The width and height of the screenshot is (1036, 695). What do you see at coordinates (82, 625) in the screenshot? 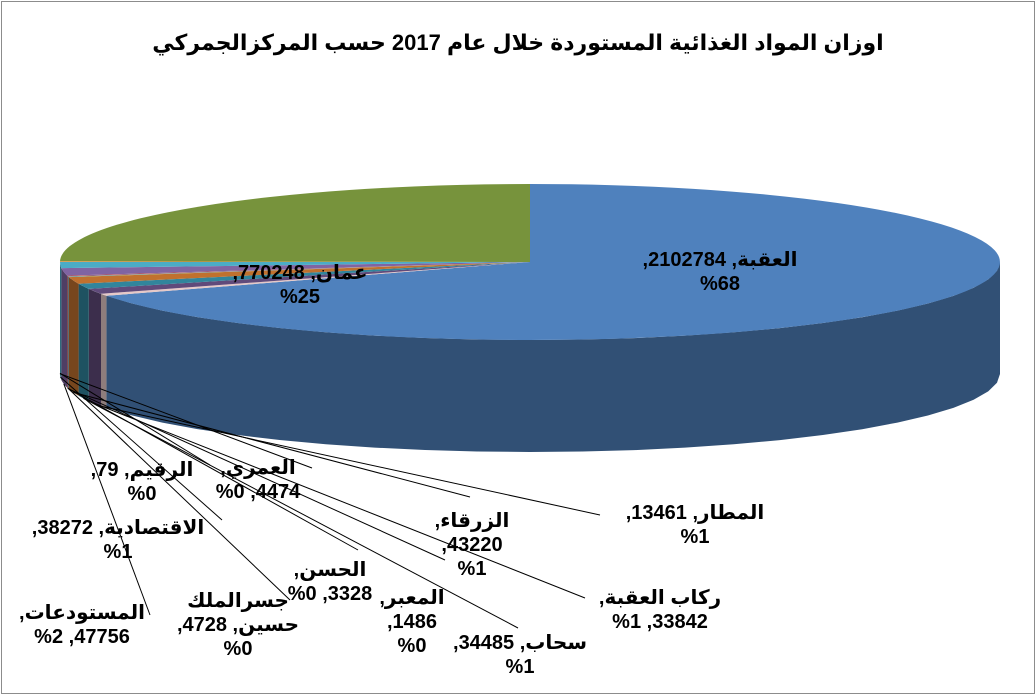
I see `data-label: المستودعات, 47756, 2%` at bounding box center [82, 625].